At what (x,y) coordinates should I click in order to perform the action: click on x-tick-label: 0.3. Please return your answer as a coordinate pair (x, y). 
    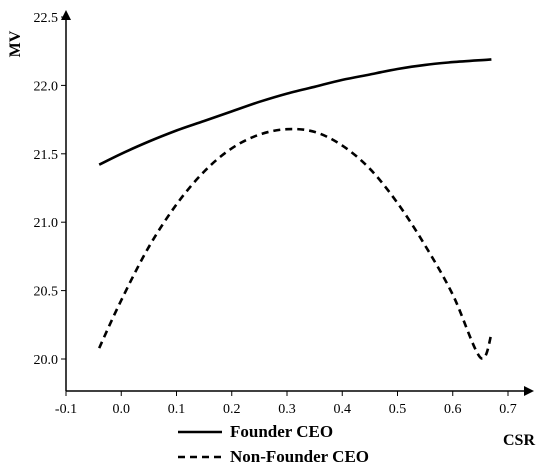
    Looking at the image, I should click on (287, 409).